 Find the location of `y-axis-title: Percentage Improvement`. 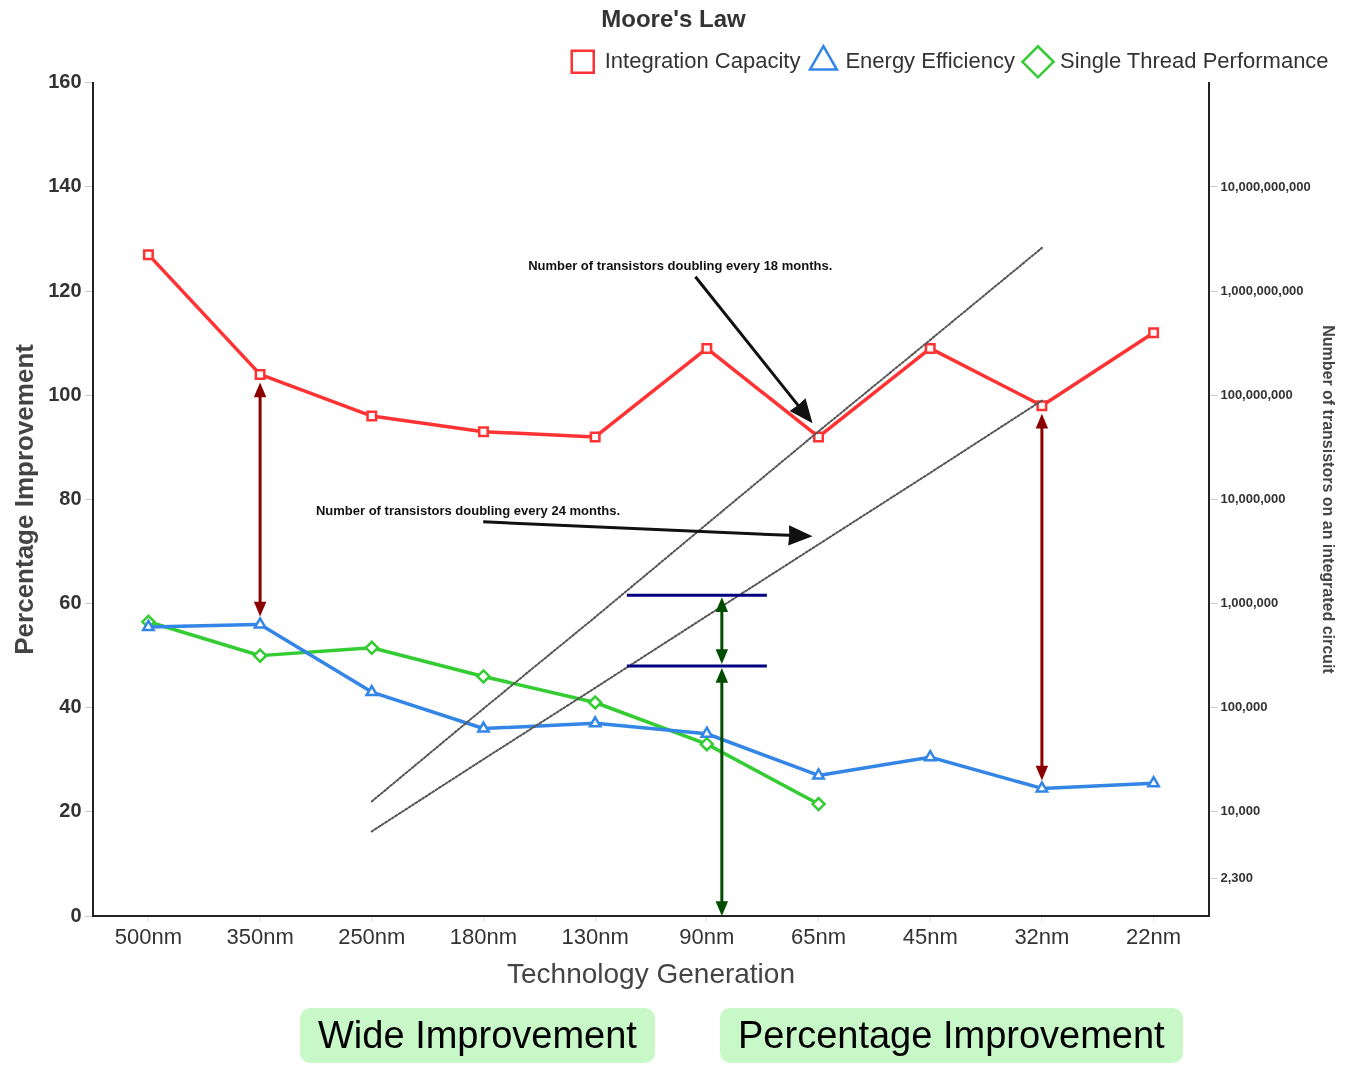

y-axis-title: Percentage Improvement is located at coordinates (23, 499).